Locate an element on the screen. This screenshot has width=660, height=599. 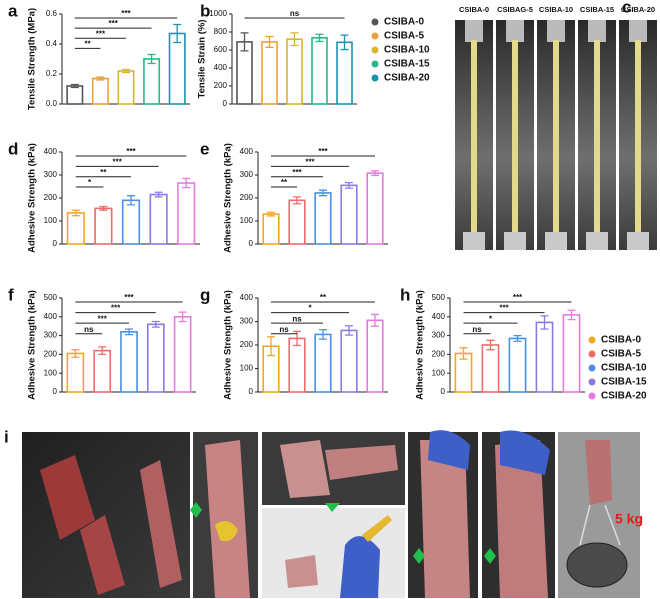
panel-letter: h is located at coordinates (405, 294).